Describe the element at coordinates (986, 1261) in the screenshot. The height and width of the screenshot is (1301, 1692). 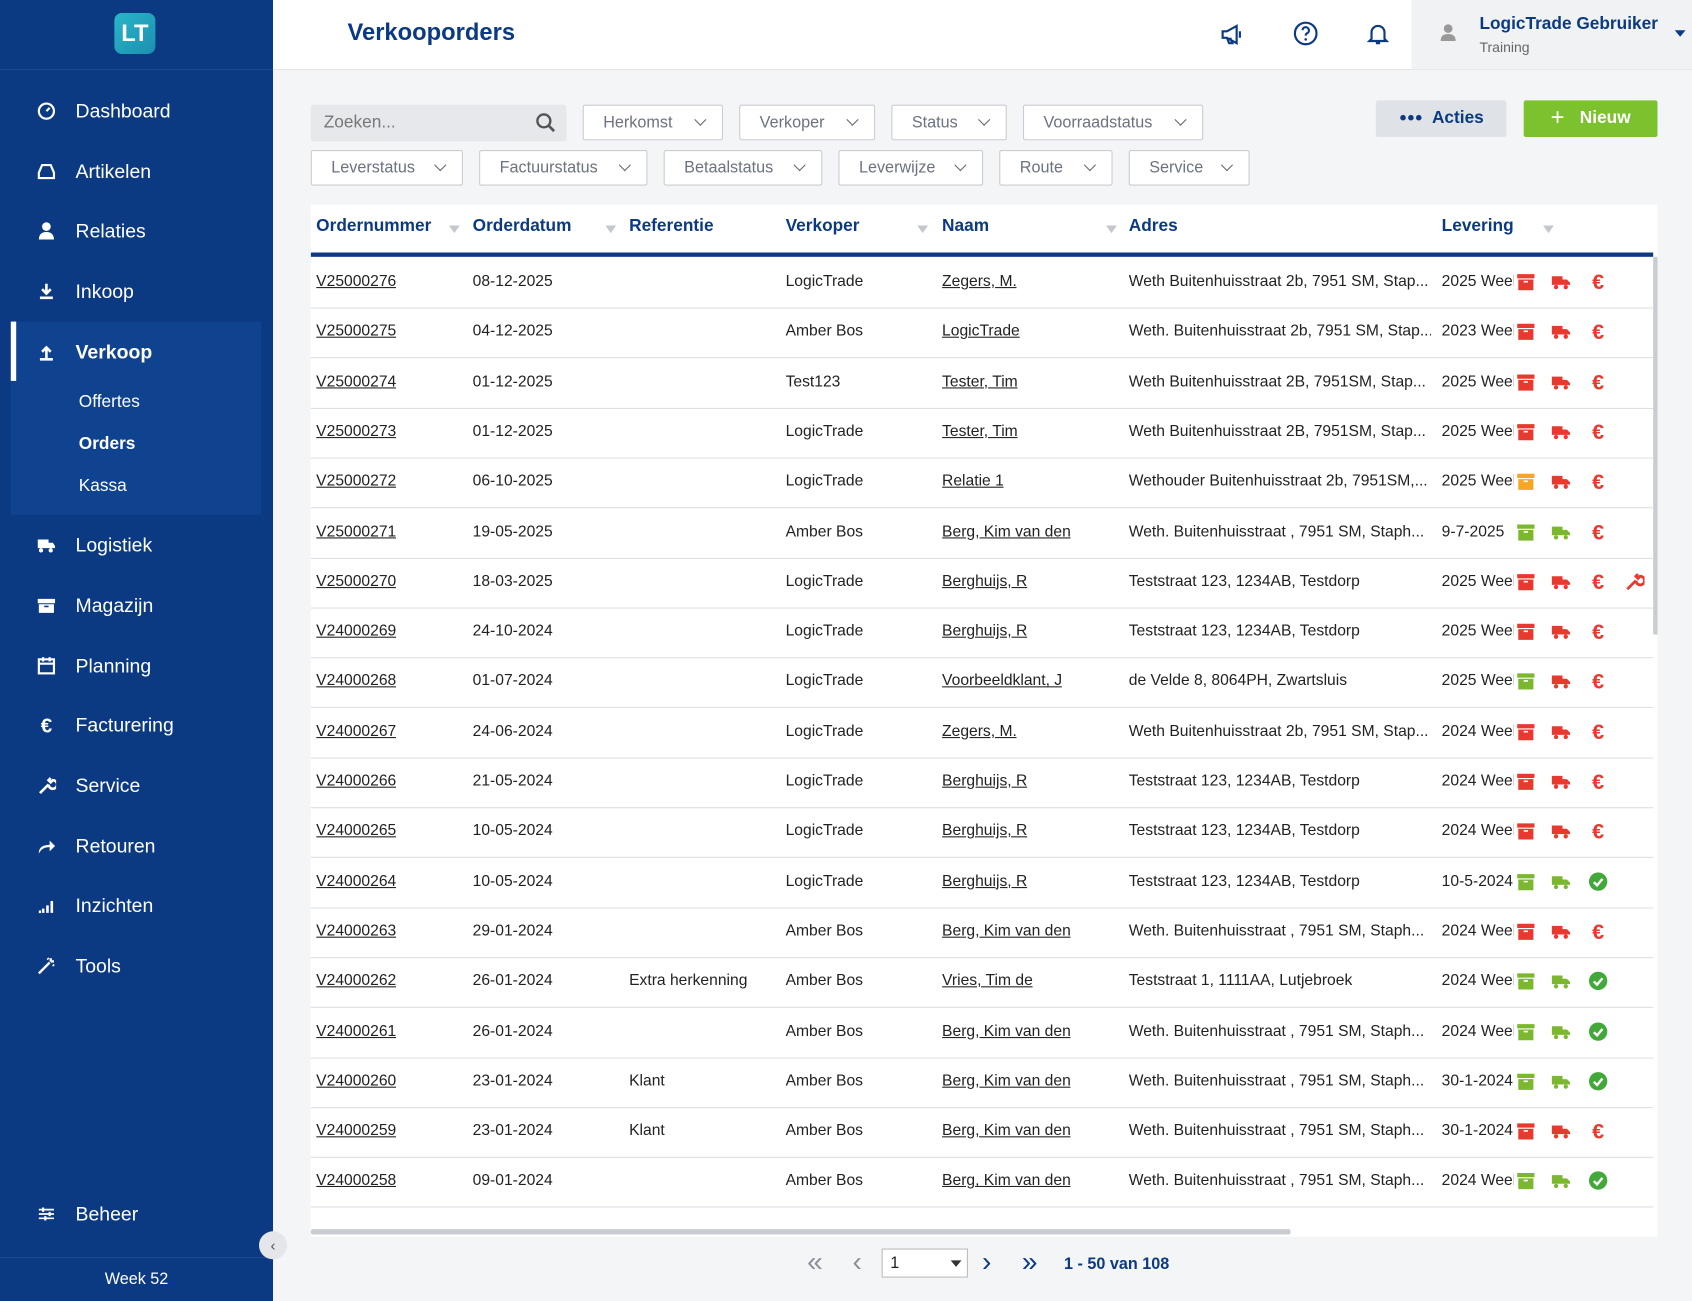
I see `next-page: ›` at that location.